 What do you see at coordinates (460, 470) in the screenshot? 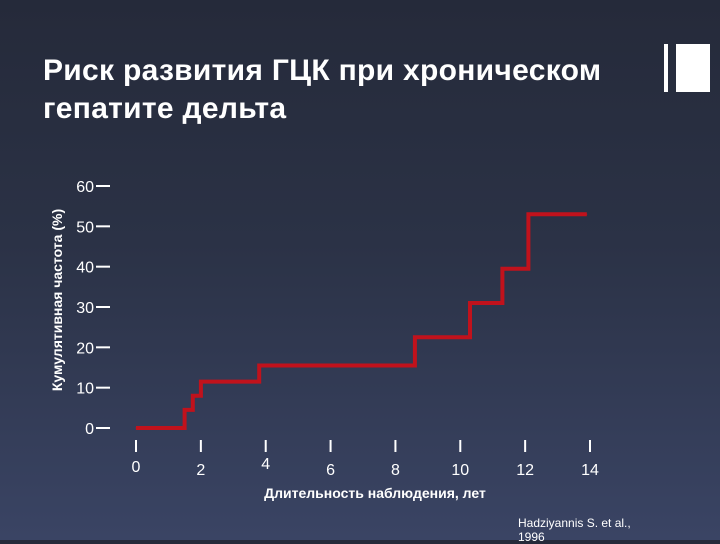
I see `x-tick-label: 10` at bounding box center [460, 470].